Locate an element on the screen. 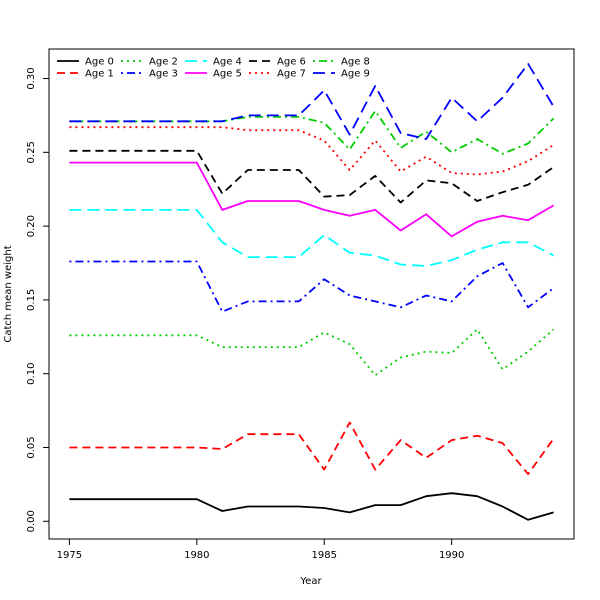  x-axis: 1975 1980 1985 1990 is located at coordinates (260, 549).